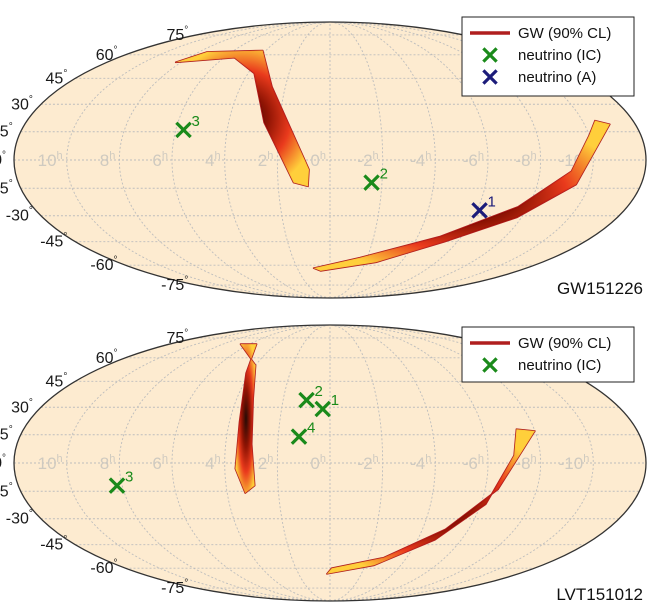 This screenshot has width=667, height=609. What do you see at coordinates (479, 210) in the screenshot?
I see `neutrino-a-marker` at bounding box center [479, 210].